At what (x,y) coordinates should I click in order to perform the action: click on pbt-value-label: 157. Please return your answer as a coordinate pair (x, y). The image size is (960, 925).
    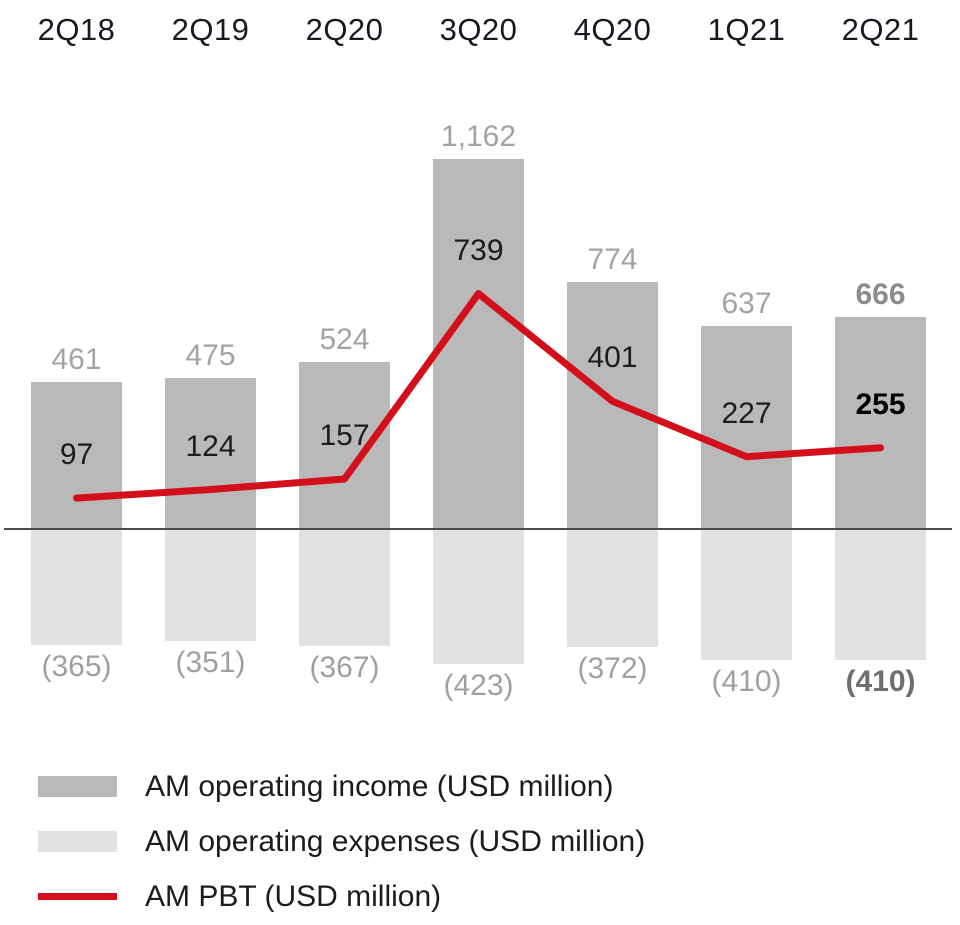
    Looking at the image, I should click on (344, 435).